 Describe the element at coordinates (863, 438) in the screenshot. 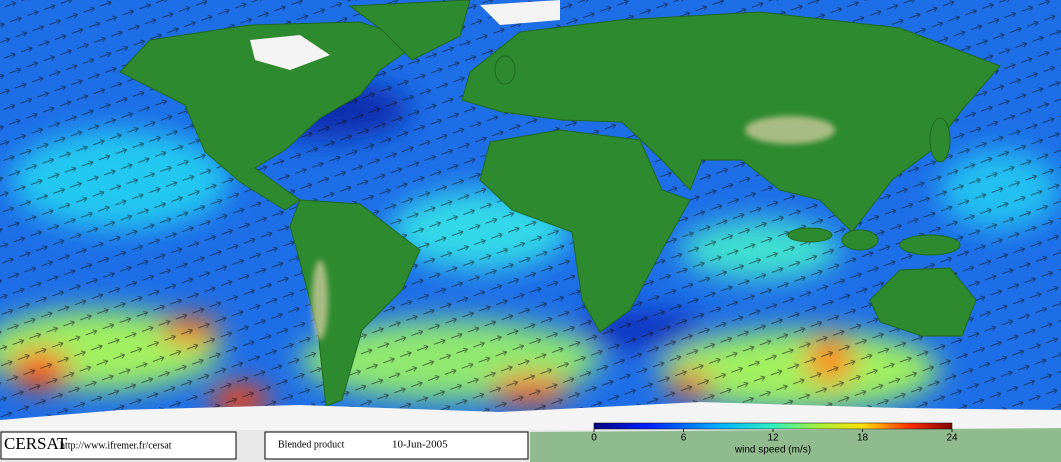

I see `colorbar-tick-label: 18` at that location.